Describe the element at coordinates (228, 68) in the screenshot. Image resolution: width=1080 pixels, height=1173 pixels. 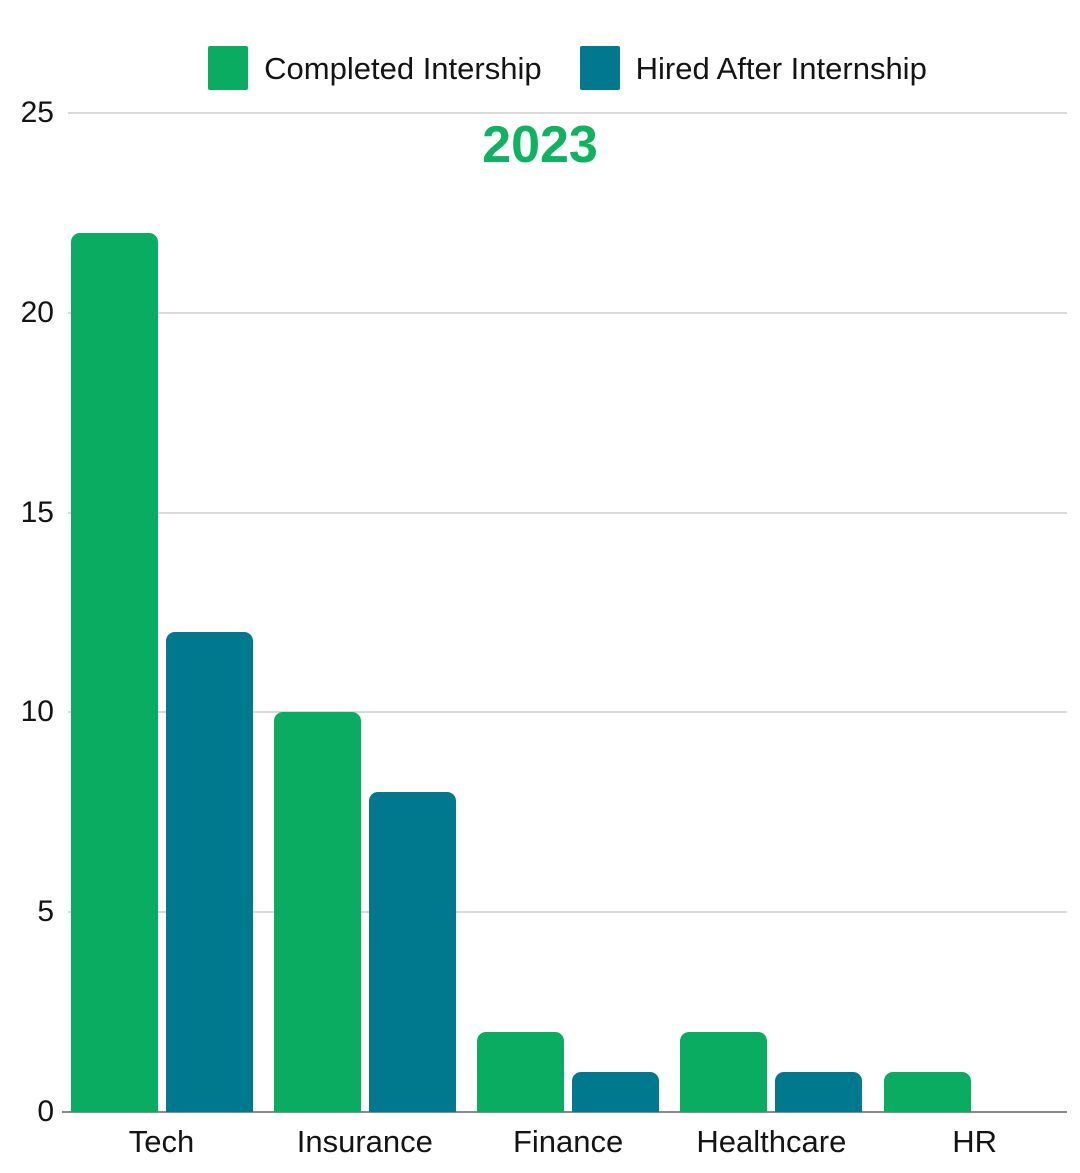
I see `legend-swatch-completed-internship-icon` at that location.